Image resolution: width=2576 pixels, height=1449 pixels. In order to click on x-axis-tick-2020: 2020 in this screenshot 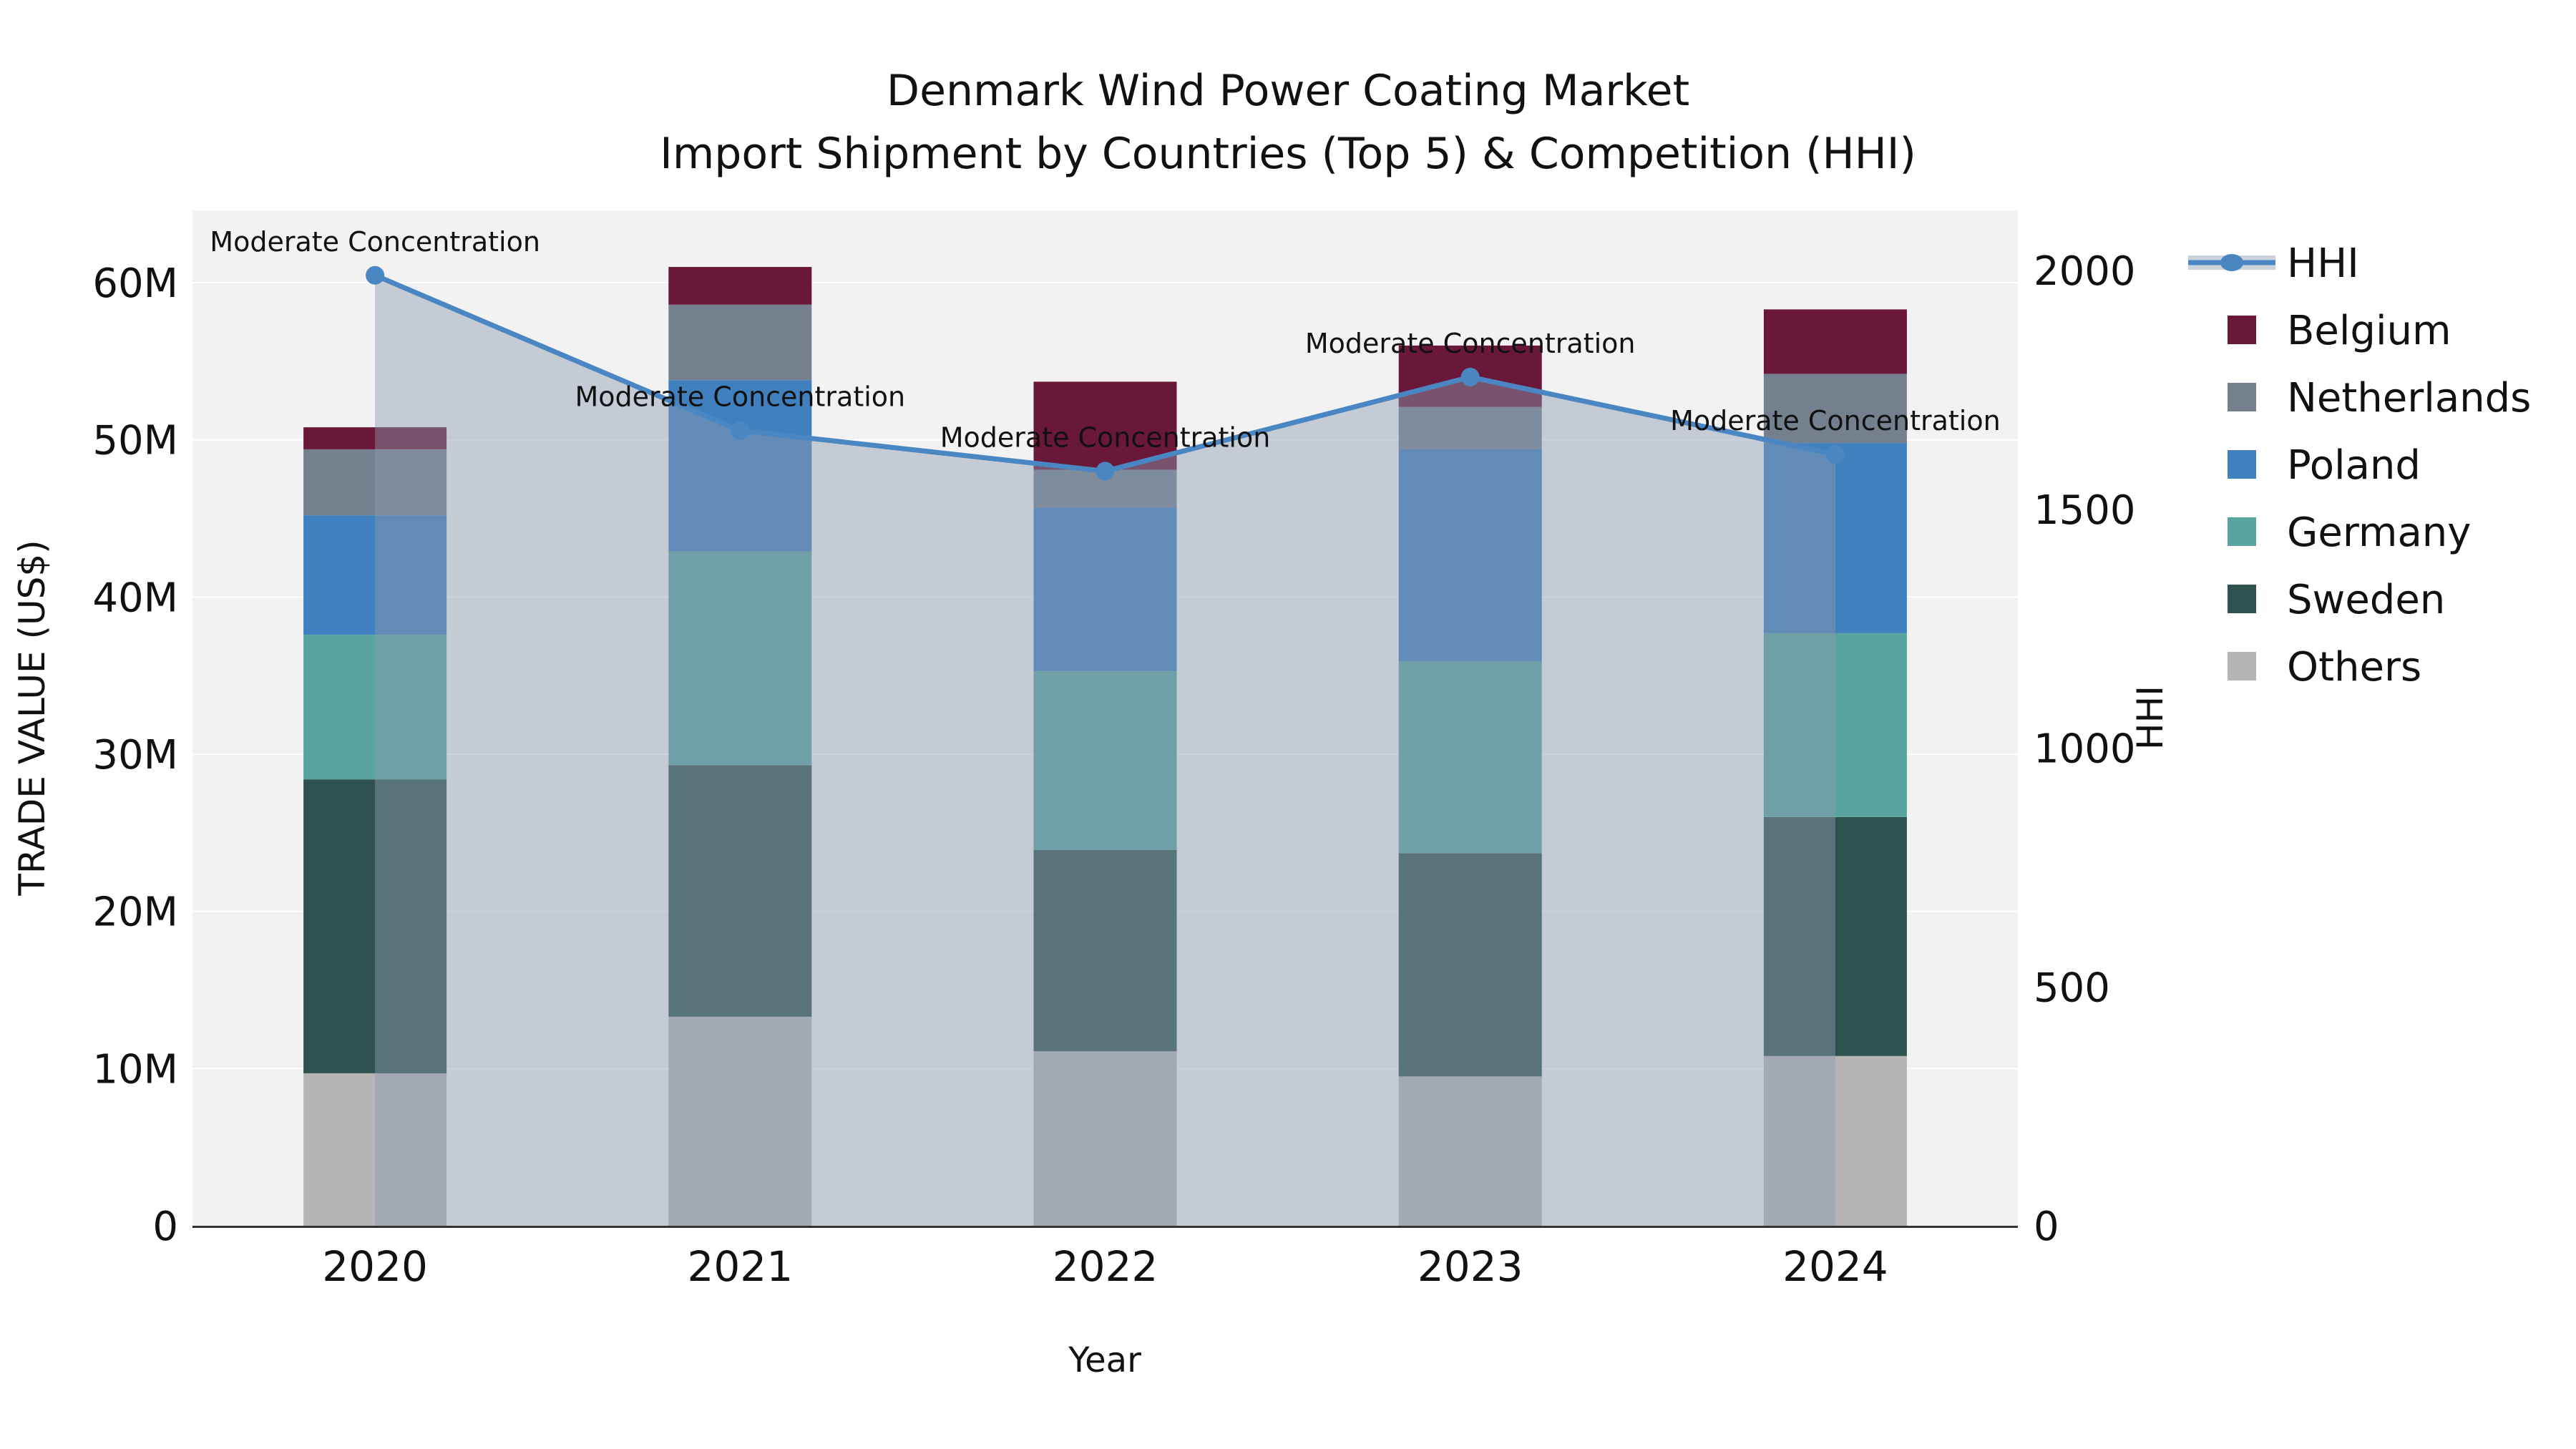, I will do `click(375, 1266)`.